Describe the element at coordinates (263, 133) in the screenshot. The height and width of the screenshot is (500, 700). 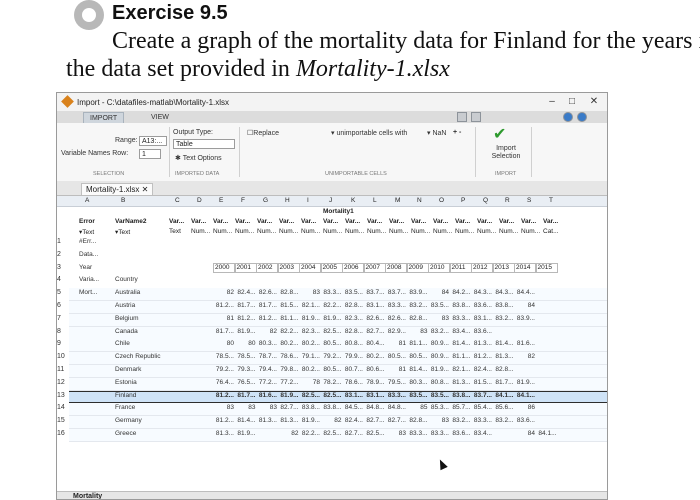
I see `replace-select: ☐Replace` at that location.